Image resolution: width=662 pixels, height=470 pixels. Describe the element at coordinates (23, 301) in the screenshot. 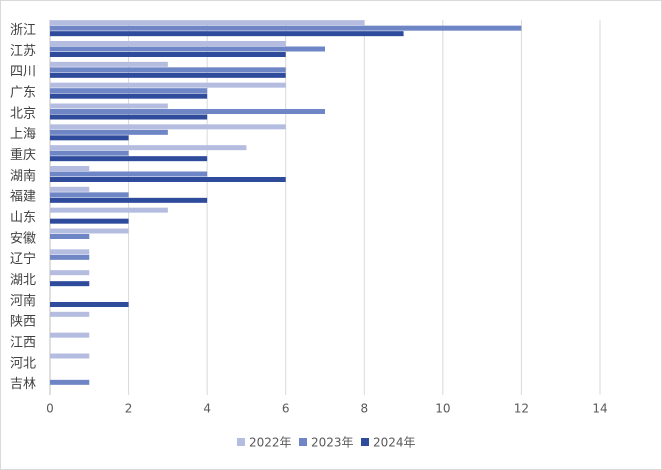

I see `y-tick-label: 河南` at that location.